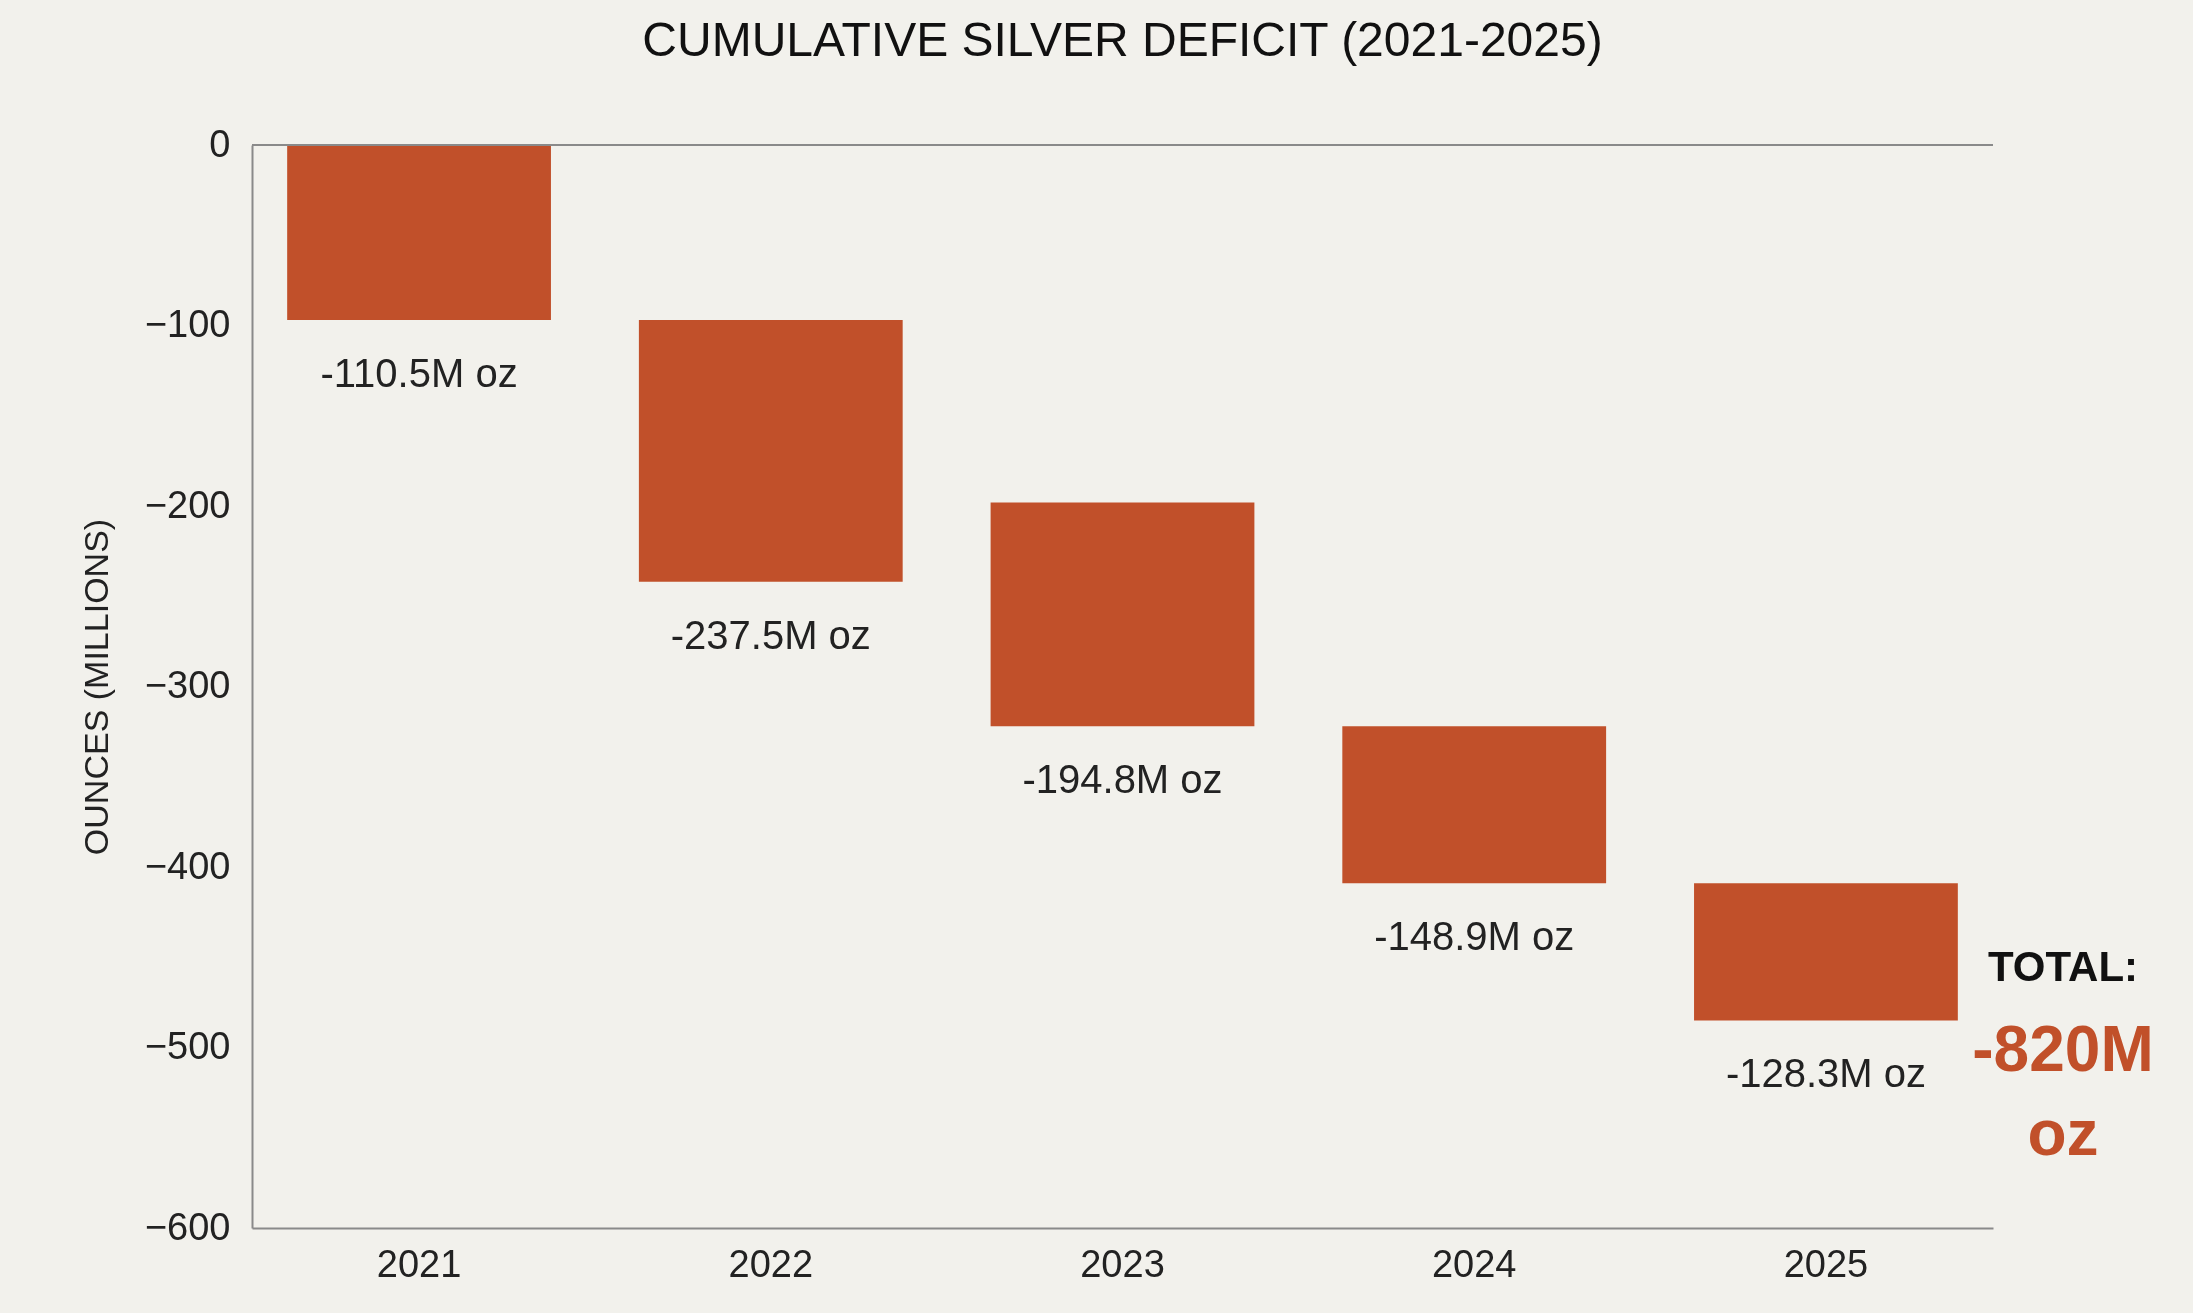 The image size is (2193, 1313). What do you see at coordinates (419, 373) in the screenshot?
I see `annotation: -110.5M oz` at bounding box center [419, 373].